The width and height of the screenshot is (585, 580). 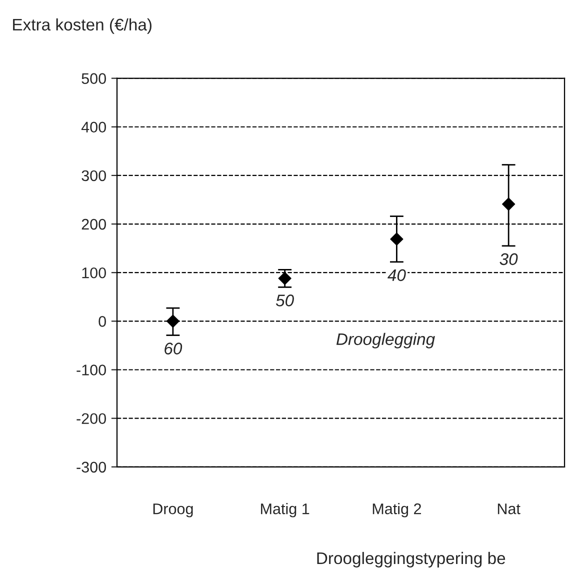 What do you see at coordinates (173, 511) in the screenshot?
I see `x-tick-label: Droog` at bounding box center [173, 511].